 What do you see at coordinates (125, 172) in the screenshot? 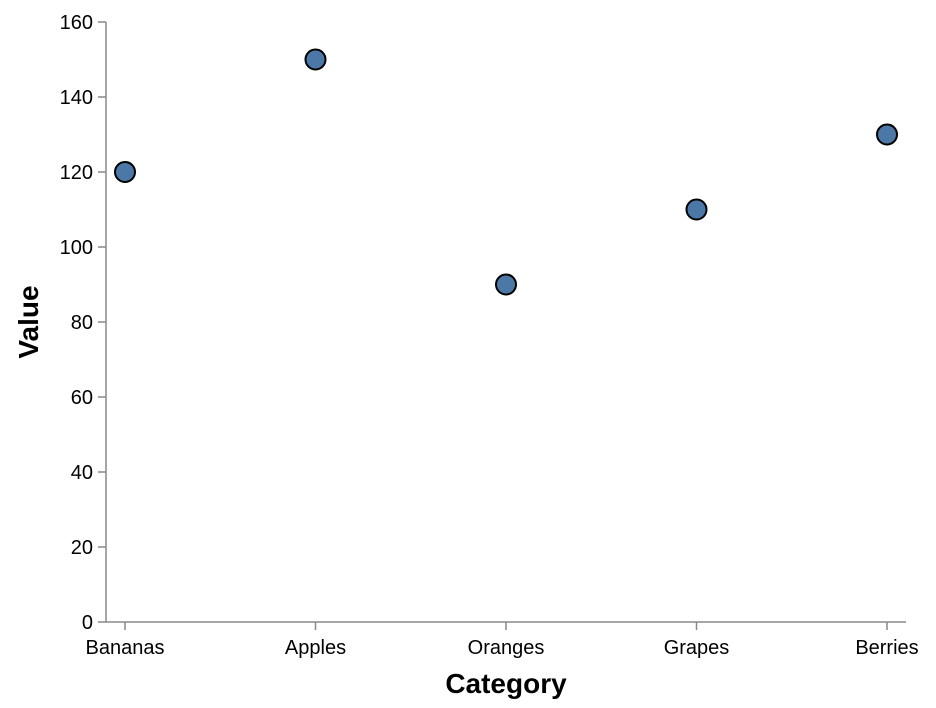
I see `data-point-bananas` at bounding box center [125, 172].